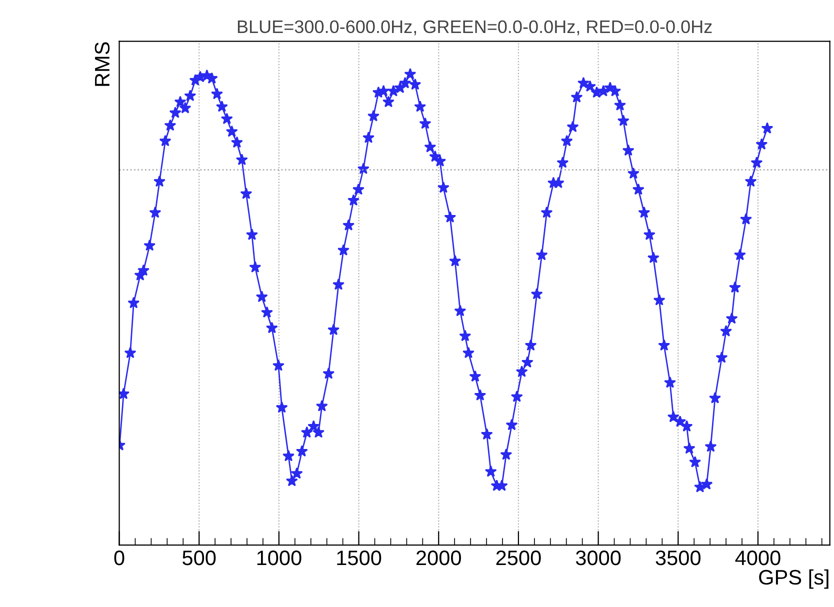  What do you see at coordinates (598, 558) in the screenshot?
I see `x-tick-label: 3000` at bounding box center [598, 558].